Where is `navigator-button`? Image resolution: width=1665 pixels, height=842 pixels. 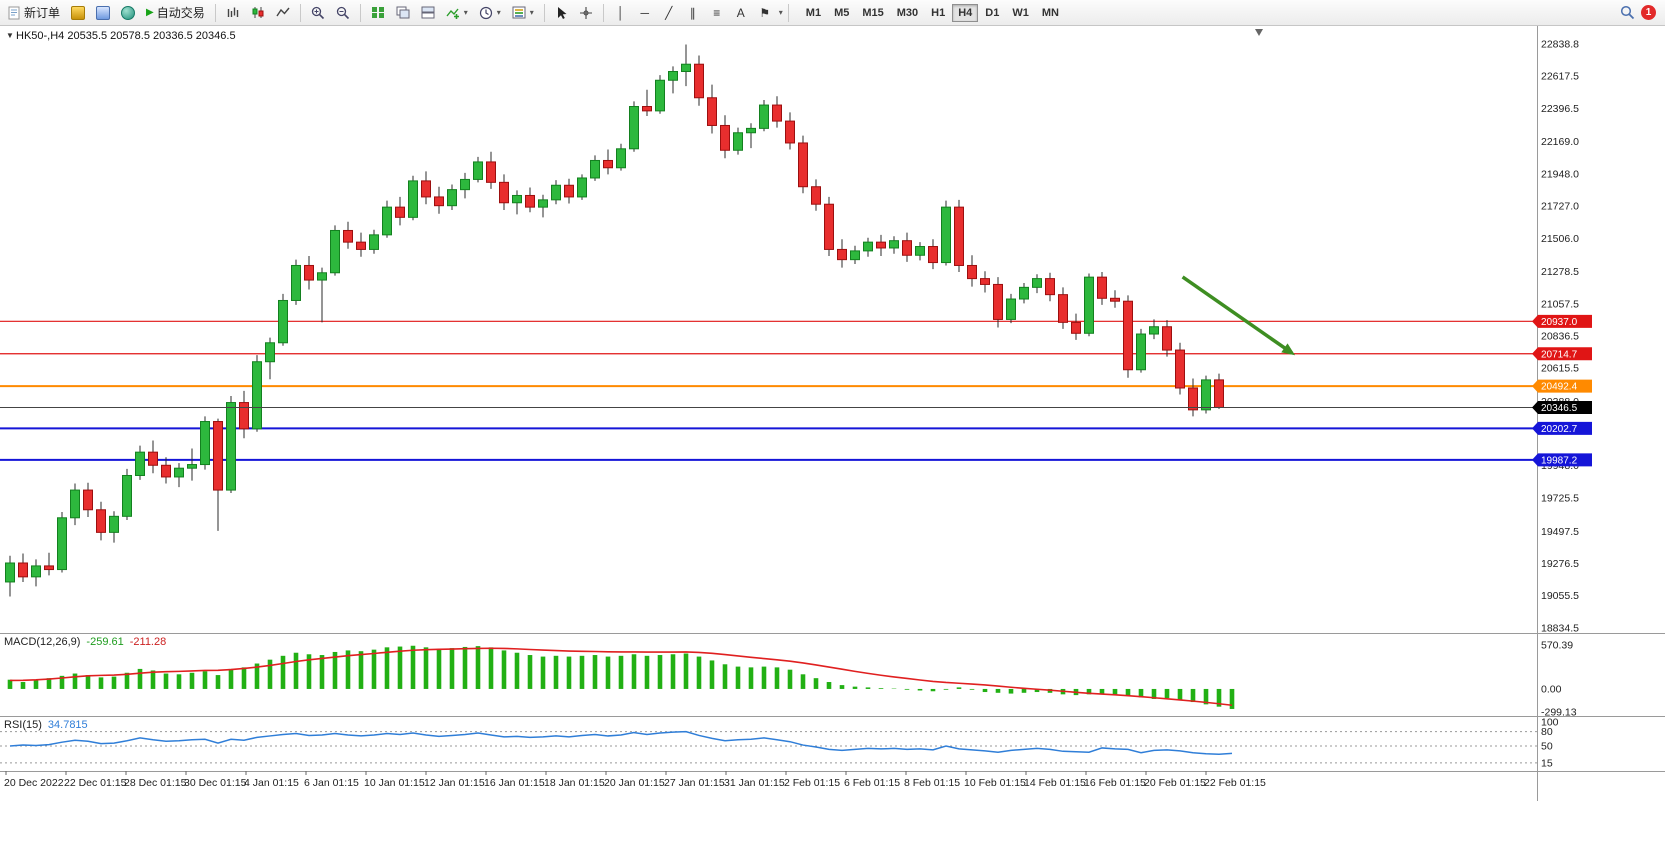
navigator-button is located at coordinates (128, 13).